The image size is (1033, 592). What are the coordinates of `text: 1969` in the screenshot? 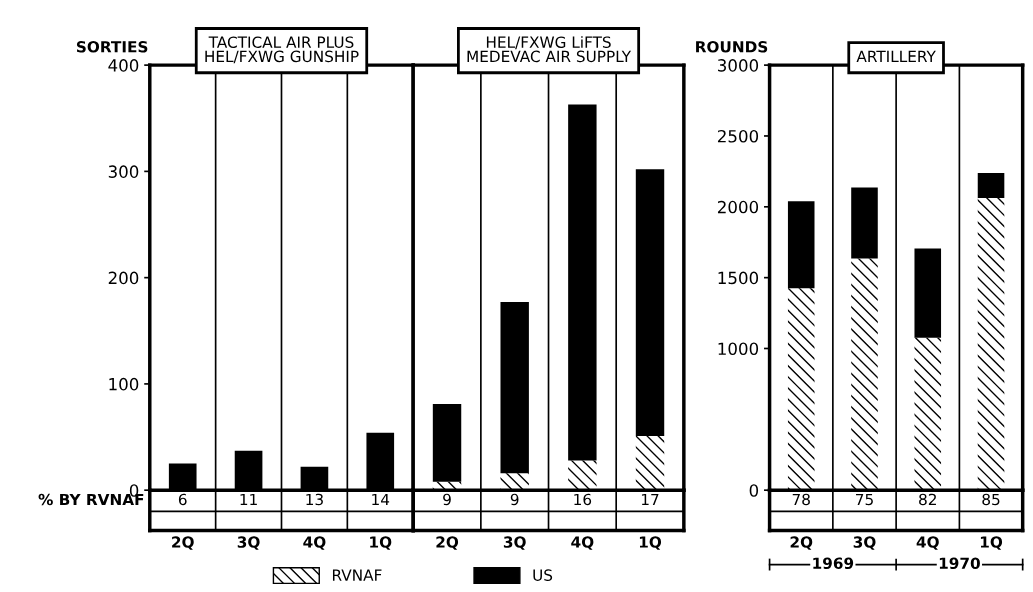 It's located at (833, 563).